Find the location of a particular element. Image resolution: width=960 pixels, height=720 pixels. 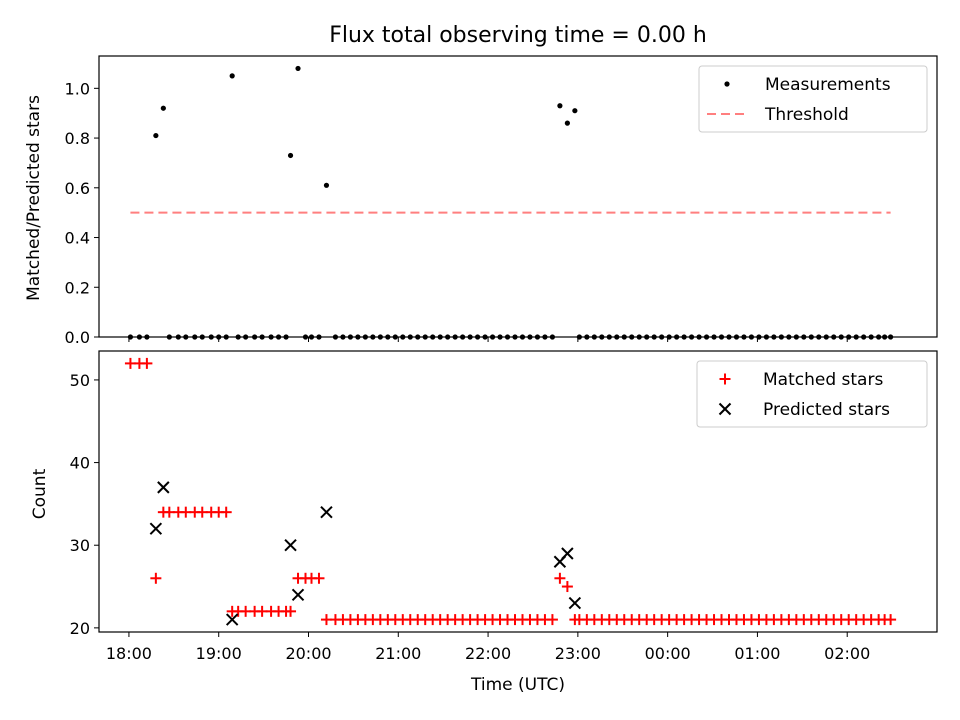

x-tick-label: 23:00 is located at coordinates (578, 653).